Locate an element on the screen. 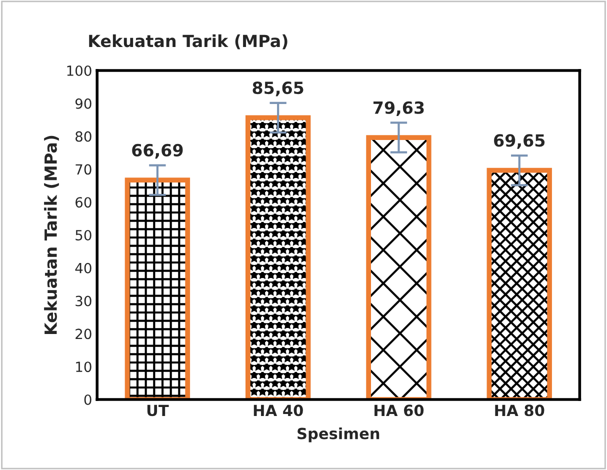 The image size is (607, 470). data-label: 69,65 is located at coordinates (519, 141).